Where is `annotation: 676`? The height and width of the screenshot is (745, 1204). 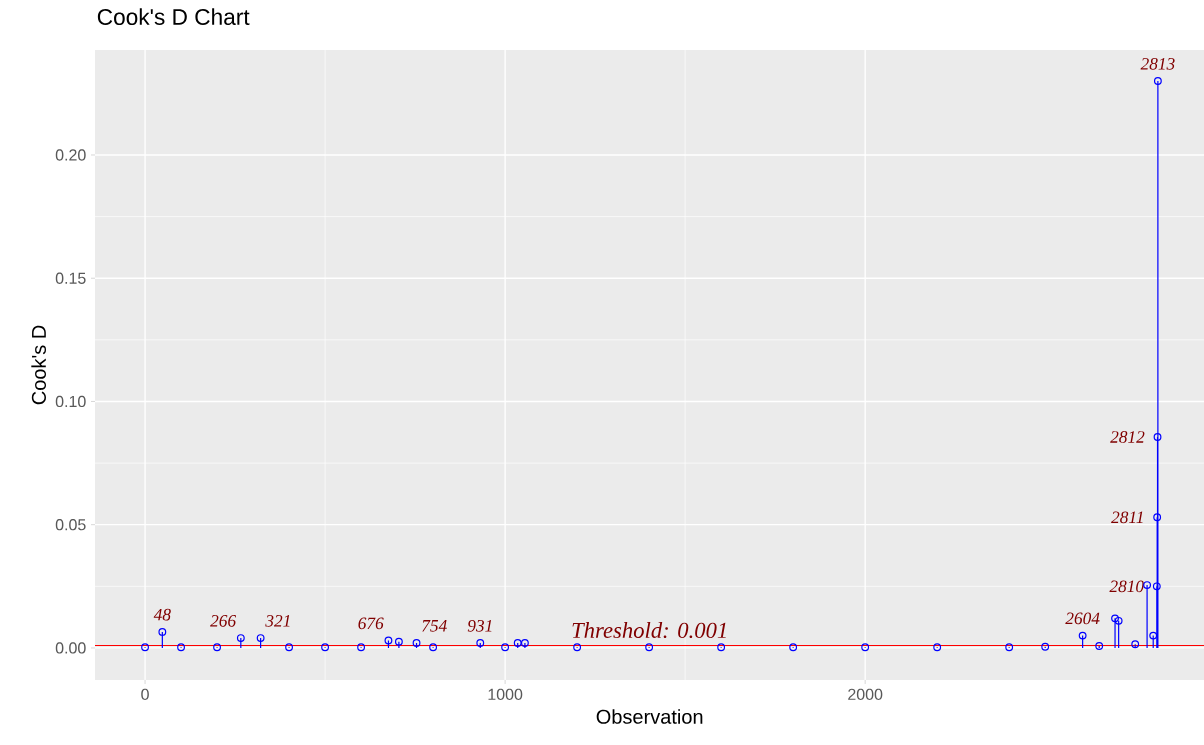
annotation: 676 is located at coordinates (371, 623).